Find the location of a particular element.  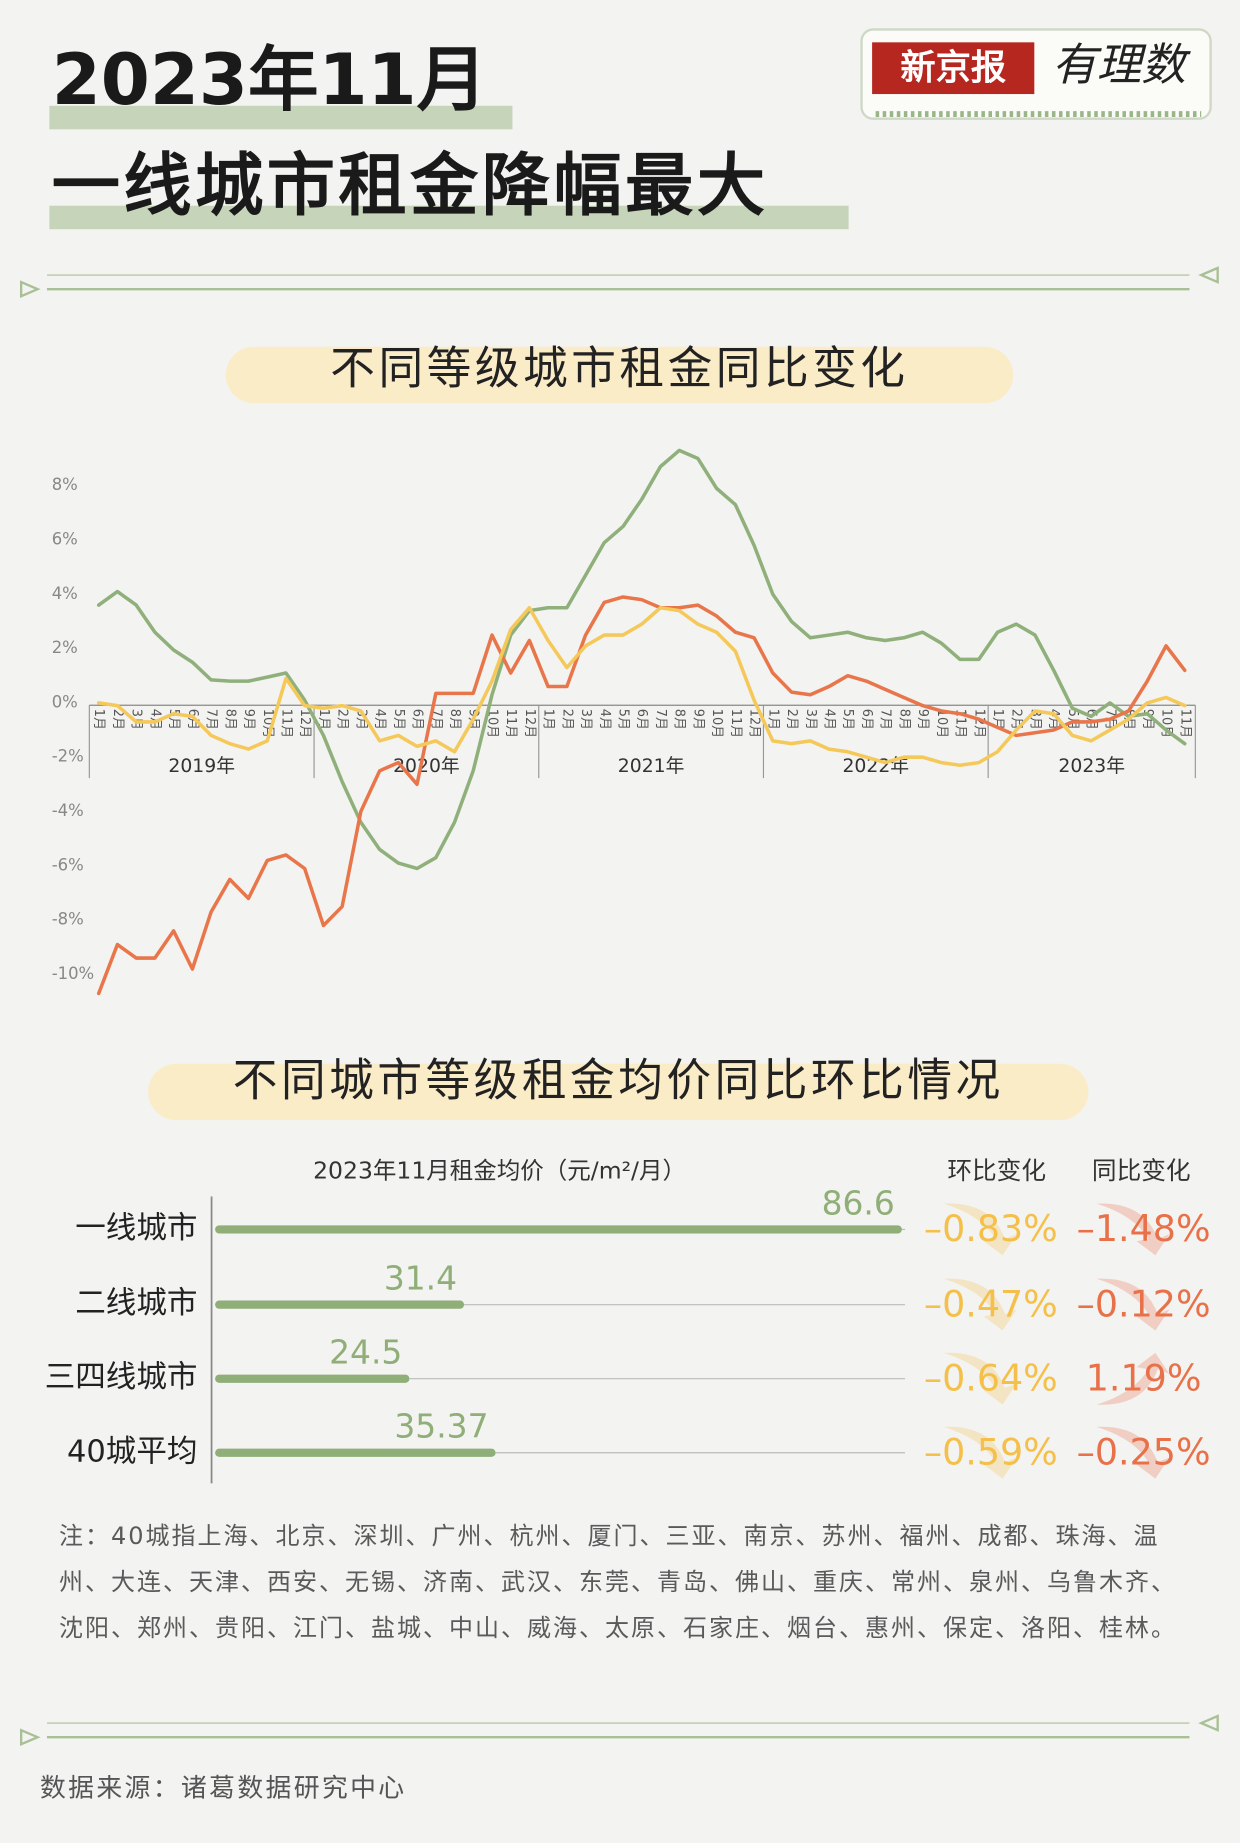

bar-value-label: 86.6 is located at coordinates (858, 1202).